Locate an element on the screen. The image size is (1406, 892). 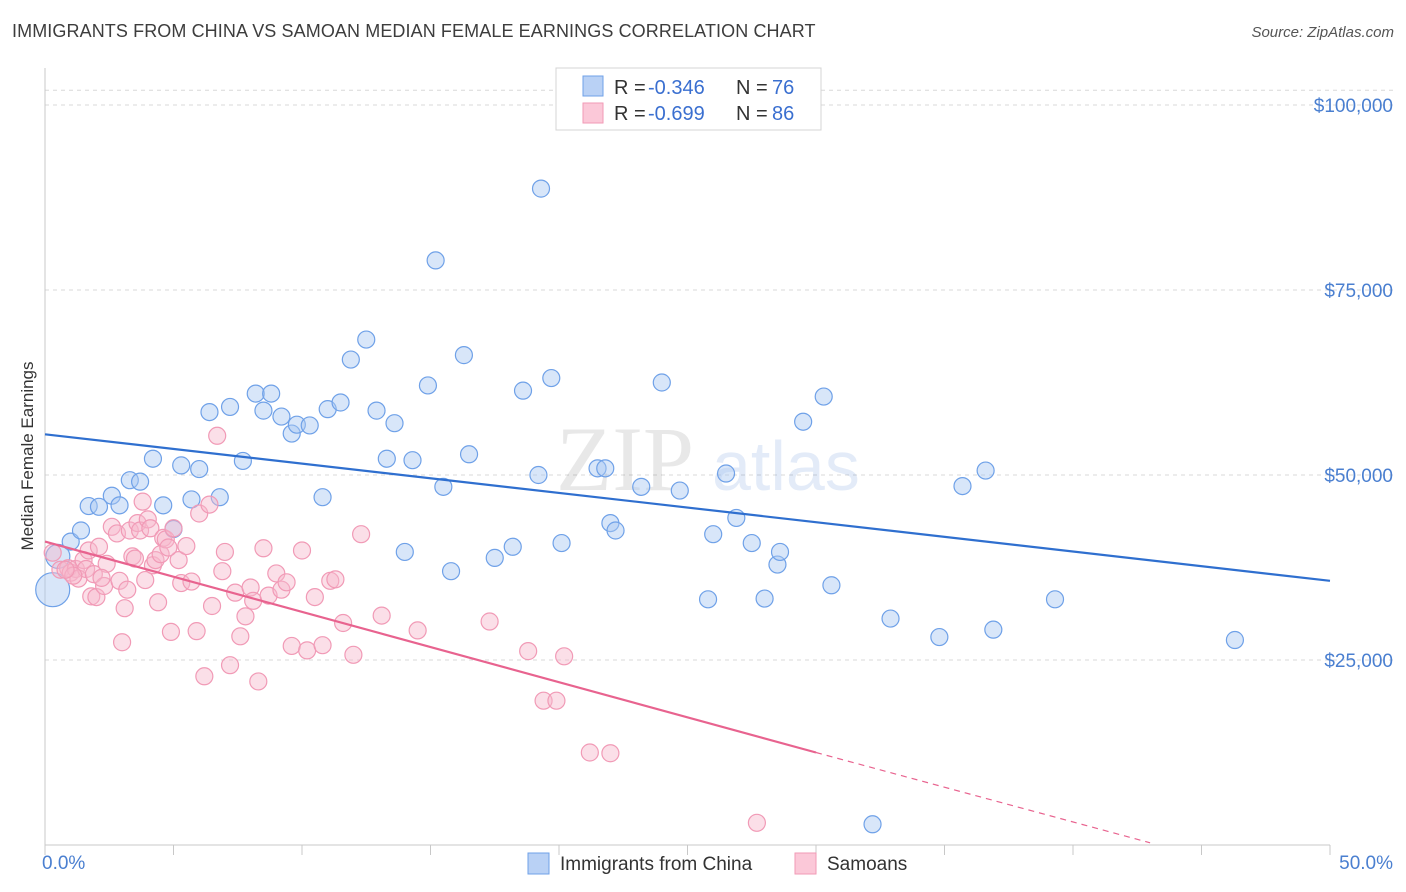
legend-r-value-blue: -0.346 is located at coordinates (676, 88).